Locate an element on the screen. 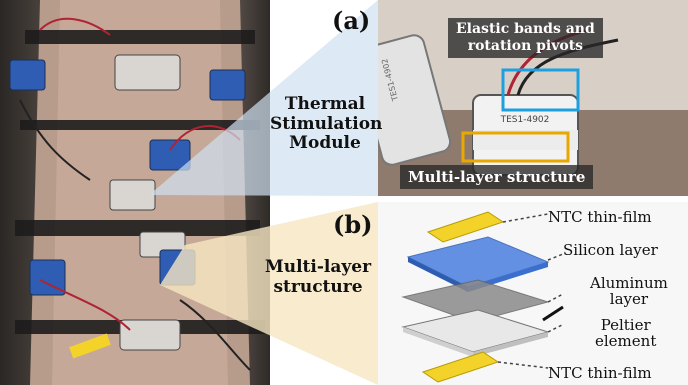 Image resolution: width=688 pixels, height=385 pixels. peltier-element-label: Peltier element is located at coordinates (626, 333).